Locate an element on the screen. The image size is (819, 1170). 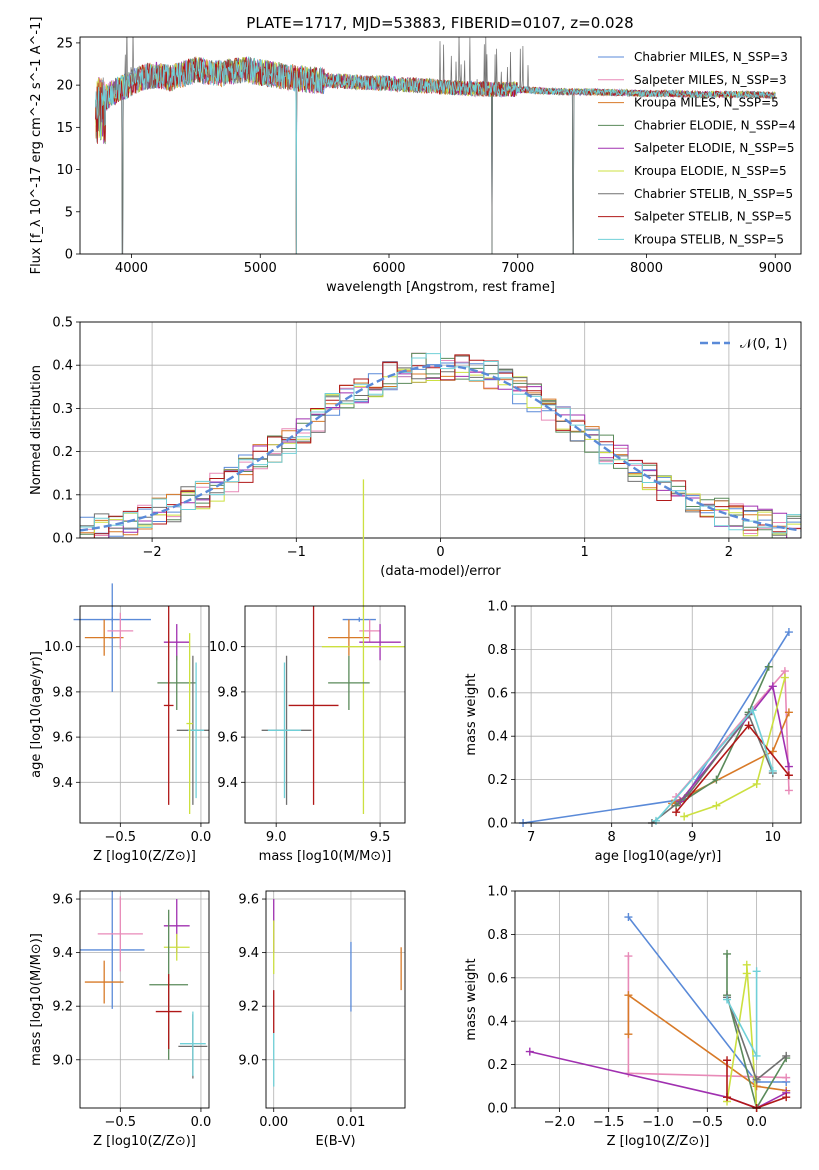
x-tick-label: 9 is located at coordinates (692, 837).